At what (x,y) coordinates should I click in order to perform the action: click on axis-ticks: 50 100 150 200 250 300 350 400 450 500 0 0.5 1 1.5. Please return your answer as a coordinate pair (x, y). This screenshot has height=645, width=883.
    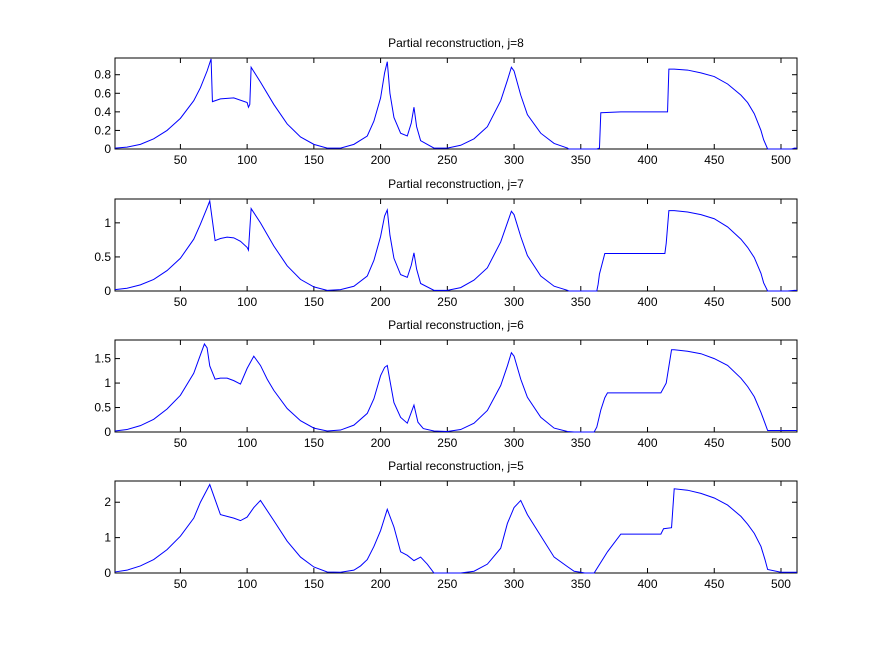
    Looking at the image, I should click on (445, 395).